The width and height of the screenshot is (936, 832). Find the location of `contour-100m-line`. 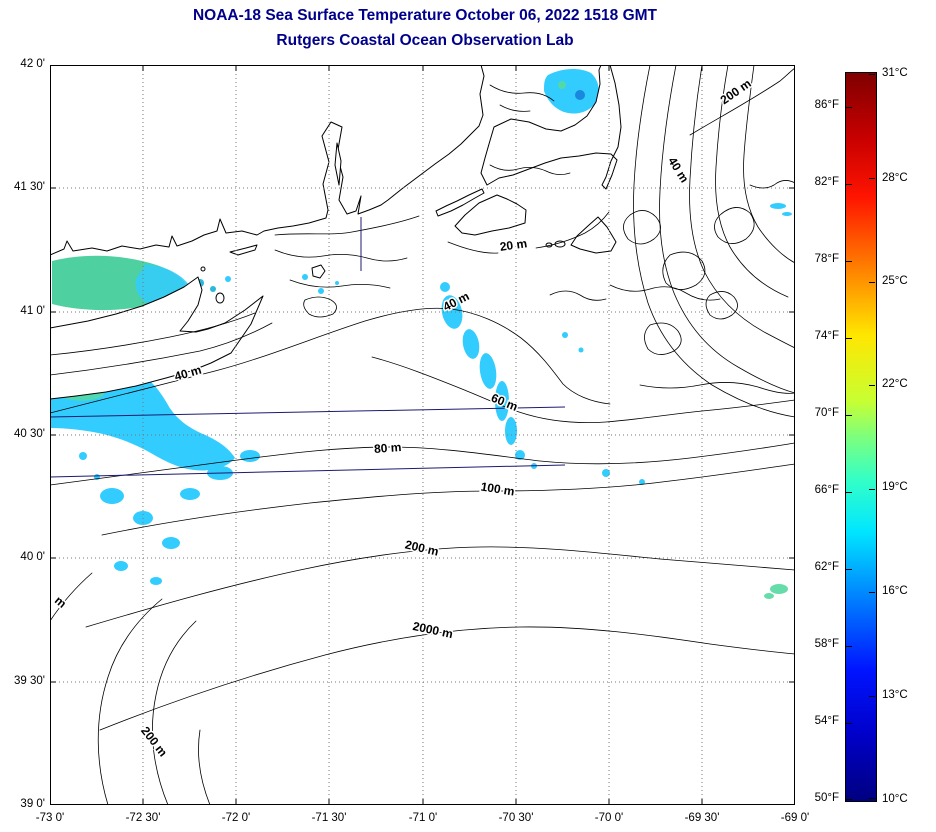

contour-100m-line is located at coordinates (448, 499).